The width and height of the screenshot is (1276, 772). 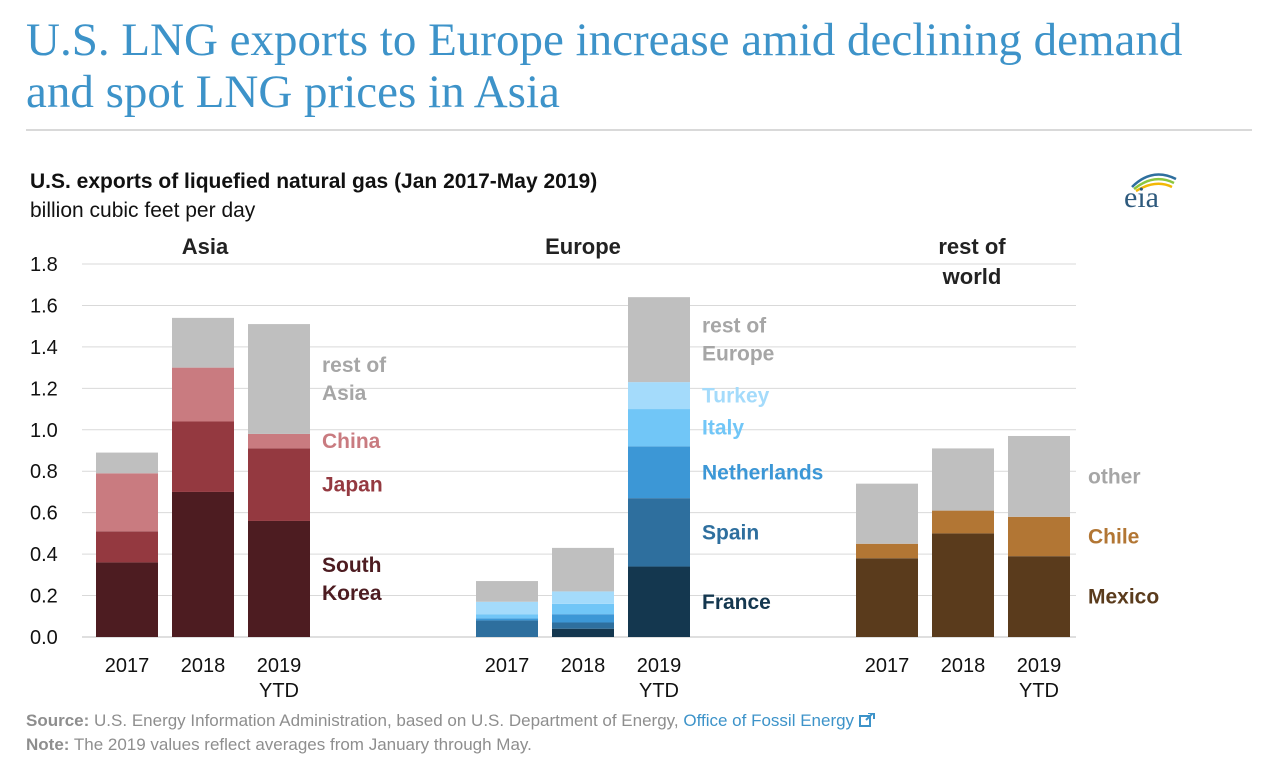 I want to click on y-tick-label: 1.8, so click(x=44, y=265).